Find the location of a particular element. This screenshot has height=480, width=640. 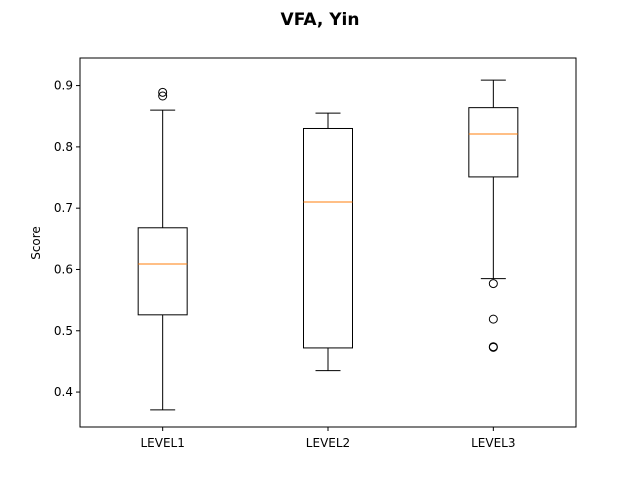

y-tick-label: 0.5 is located at coordinates (63, 331).